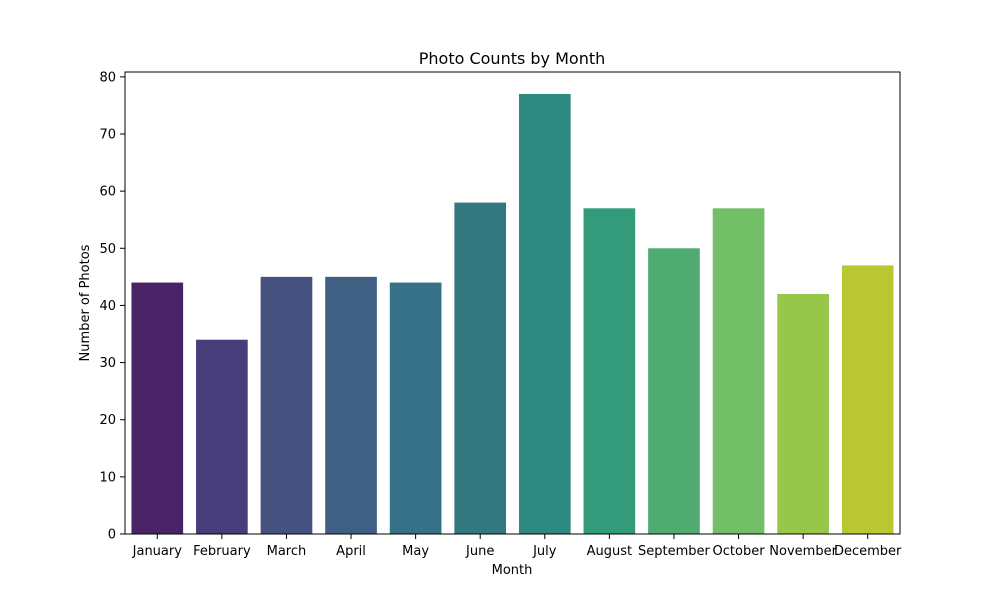  What do you see at coordinates (286, 405) in the screenshot?
I see `bar-march` at bounding box center [286, 405].